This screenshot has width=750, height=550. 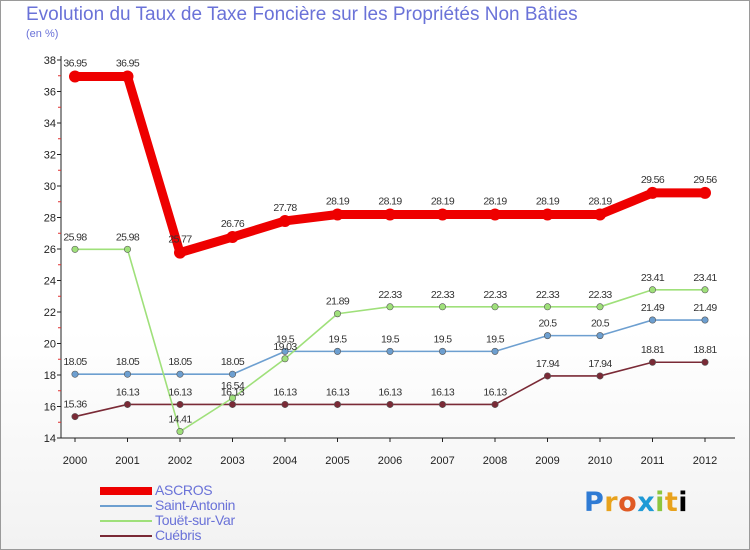 What do you see at coordinates (127, 461) in the screenshot?
I see `x-tick-label: 2001` at bounding box center [127, 461].